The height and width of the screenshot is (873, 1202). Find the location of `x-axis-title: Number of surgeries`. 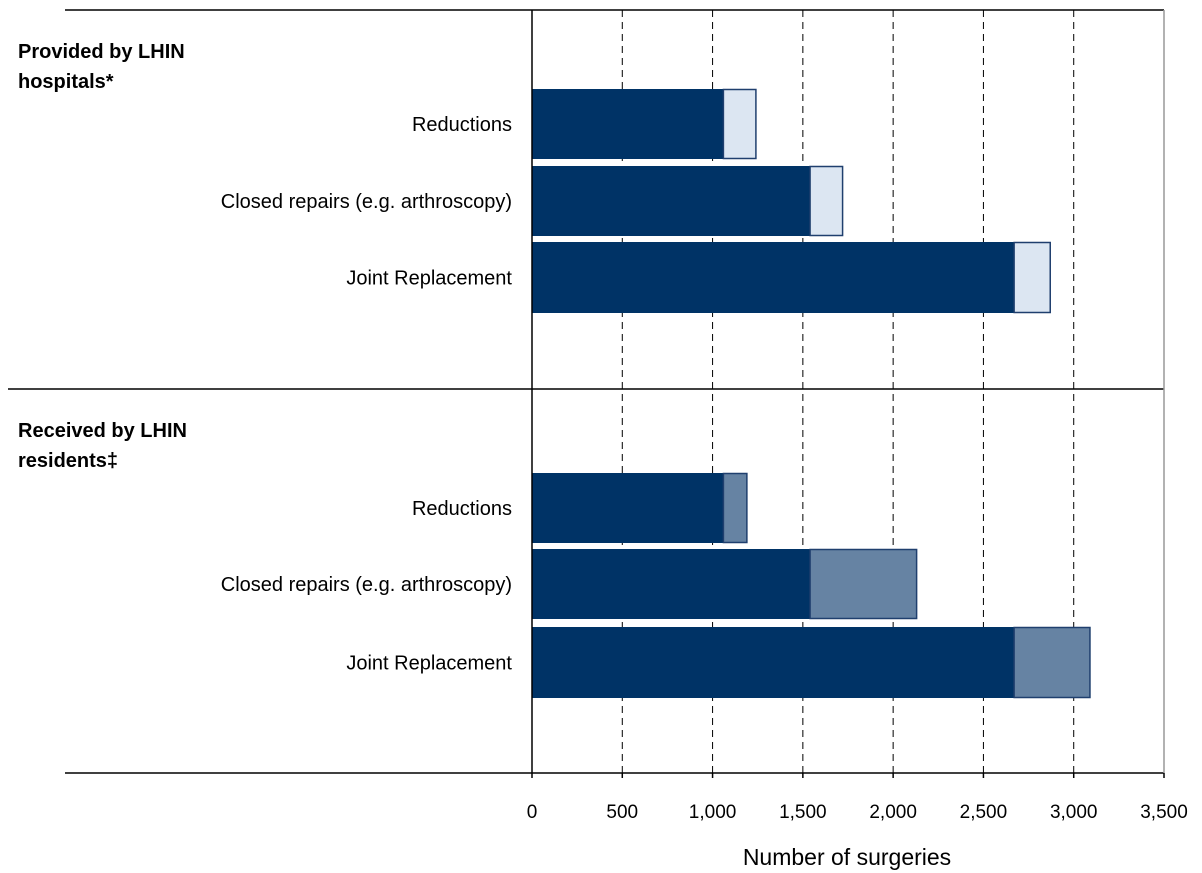

x-axis-title: Number of surgeries is located at coordinates (847, 857).